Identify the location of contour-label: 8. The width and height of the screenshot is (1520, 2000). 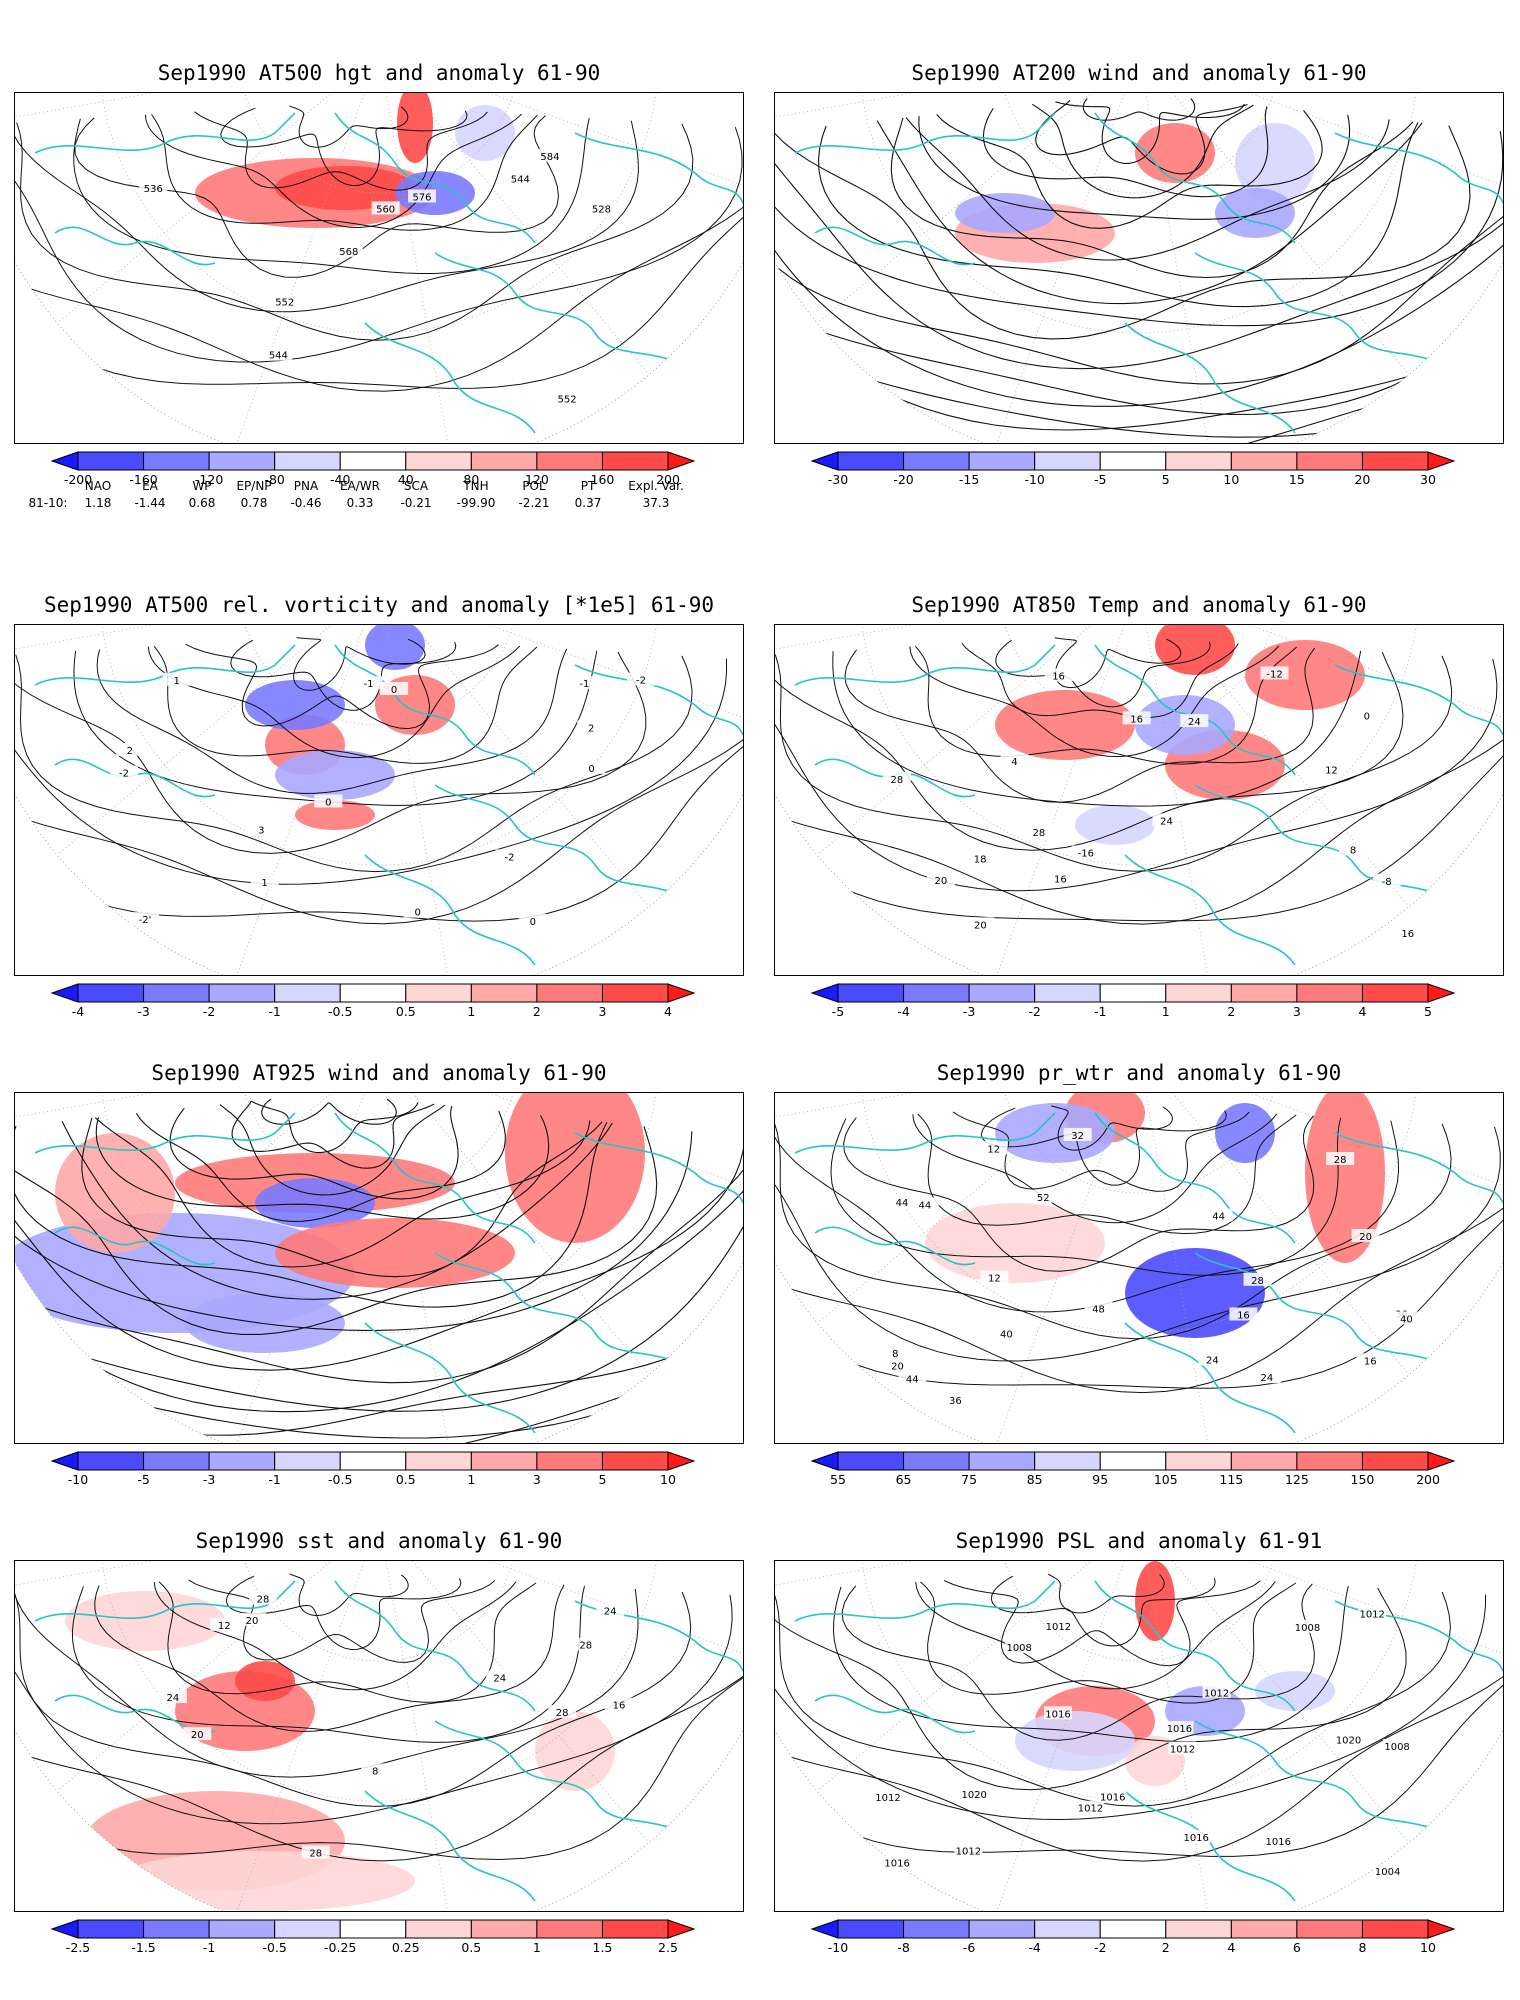
(1353, 851).